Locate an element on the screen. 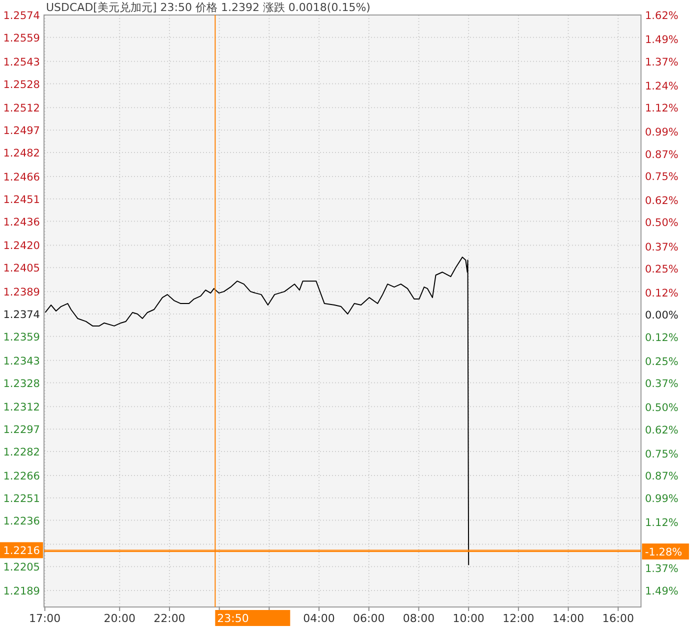 The width and height of the screenshot is (690, 628). y-tick-label: 1.2451 is located at coordinates (21, 200).